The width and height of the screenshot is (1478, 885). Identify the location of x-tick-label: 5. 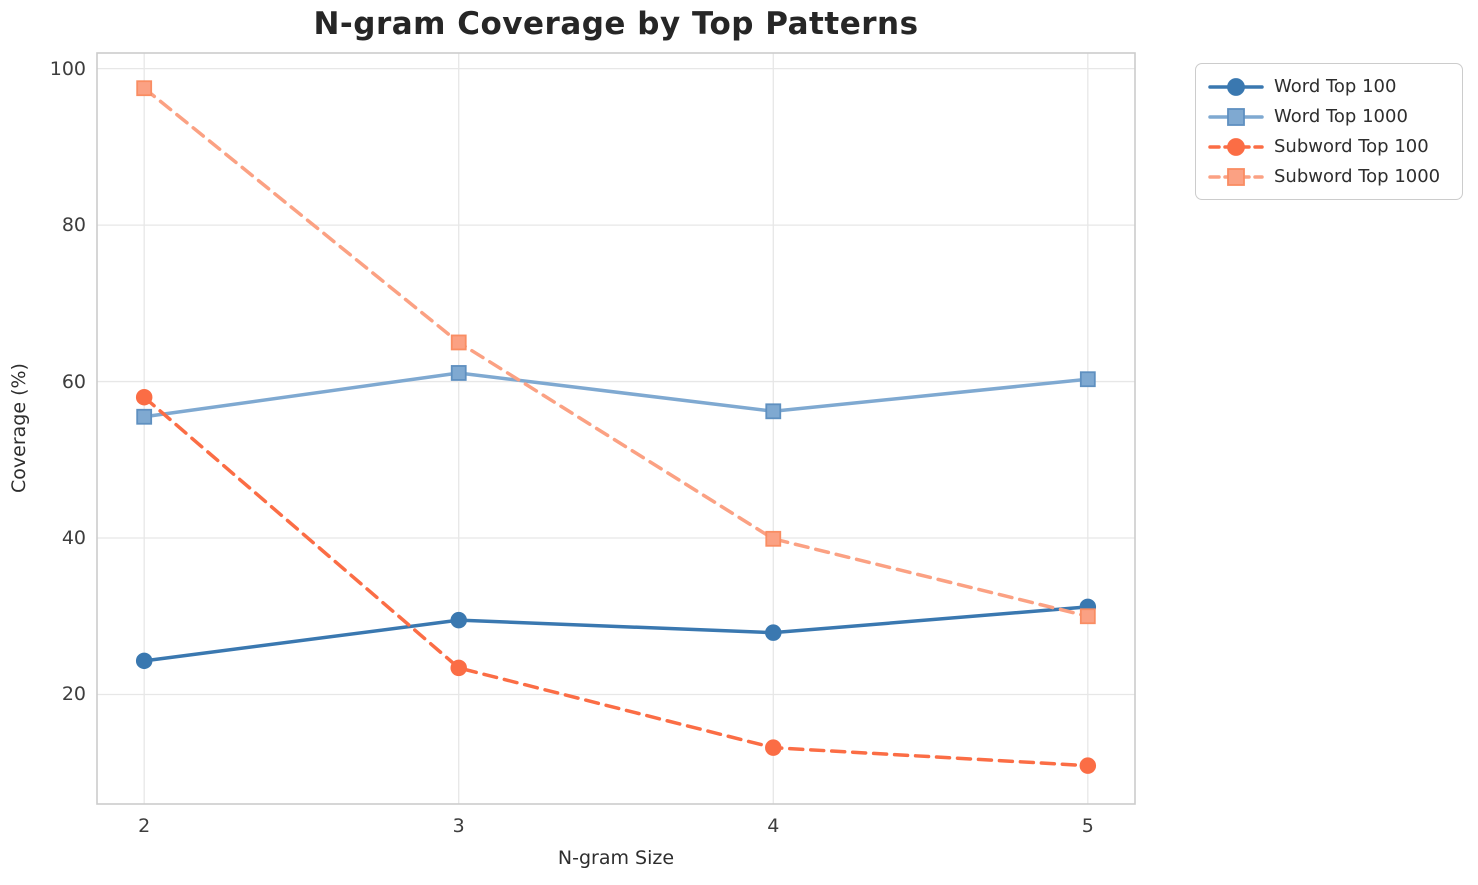
(1087, 826).